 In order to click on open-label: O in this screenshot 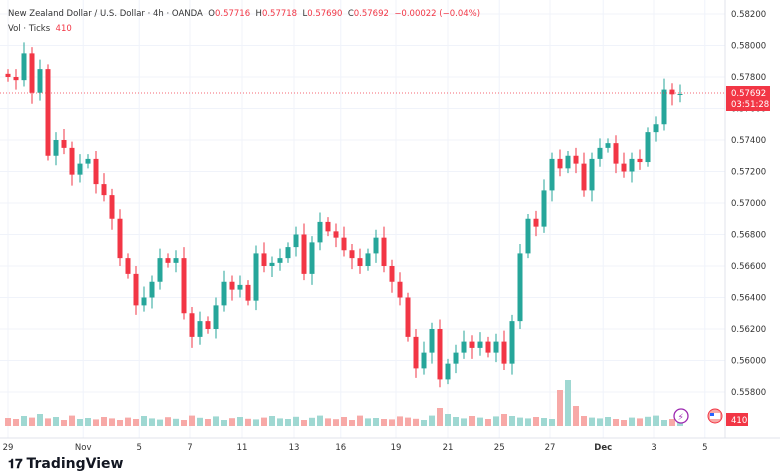, I will do `click(211, 14)`.